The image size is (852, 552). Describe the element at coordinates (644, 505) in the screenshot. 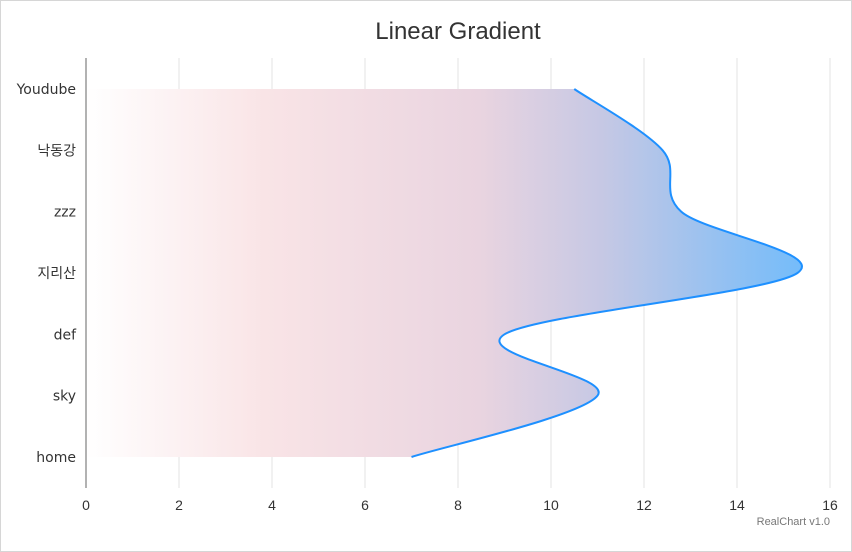

I see `x-tick-label: 12` at that location.